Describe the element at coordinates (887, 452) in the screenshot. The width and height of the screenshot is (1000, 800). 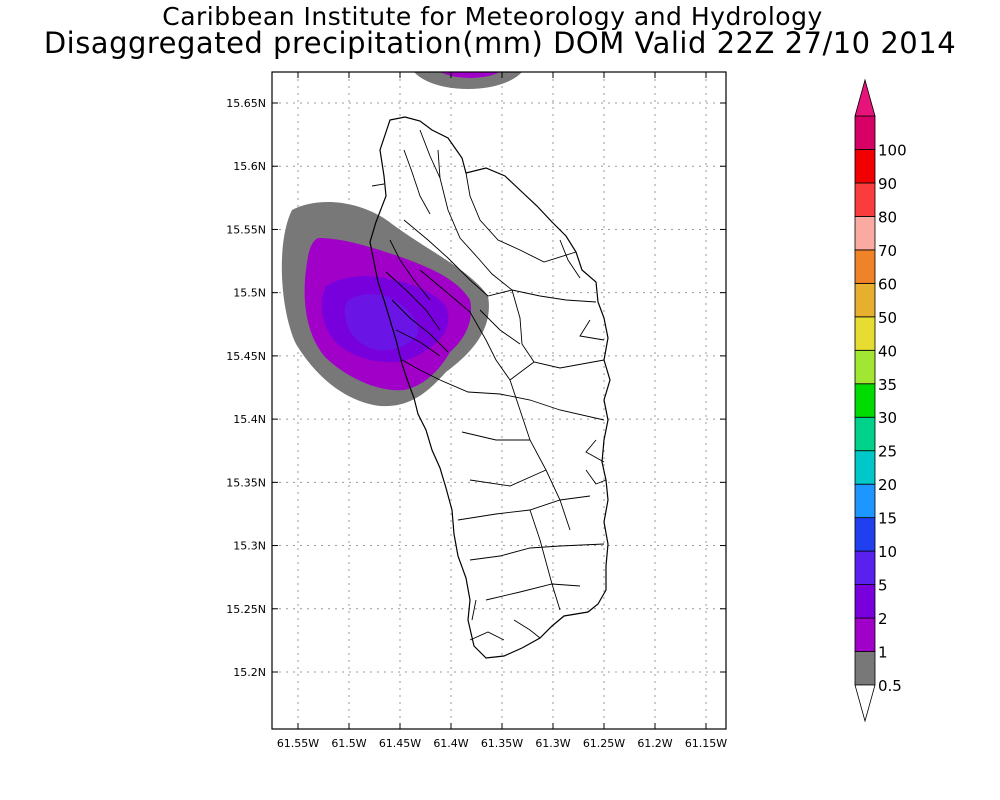
I see `colorbar-label: 25` at that location.